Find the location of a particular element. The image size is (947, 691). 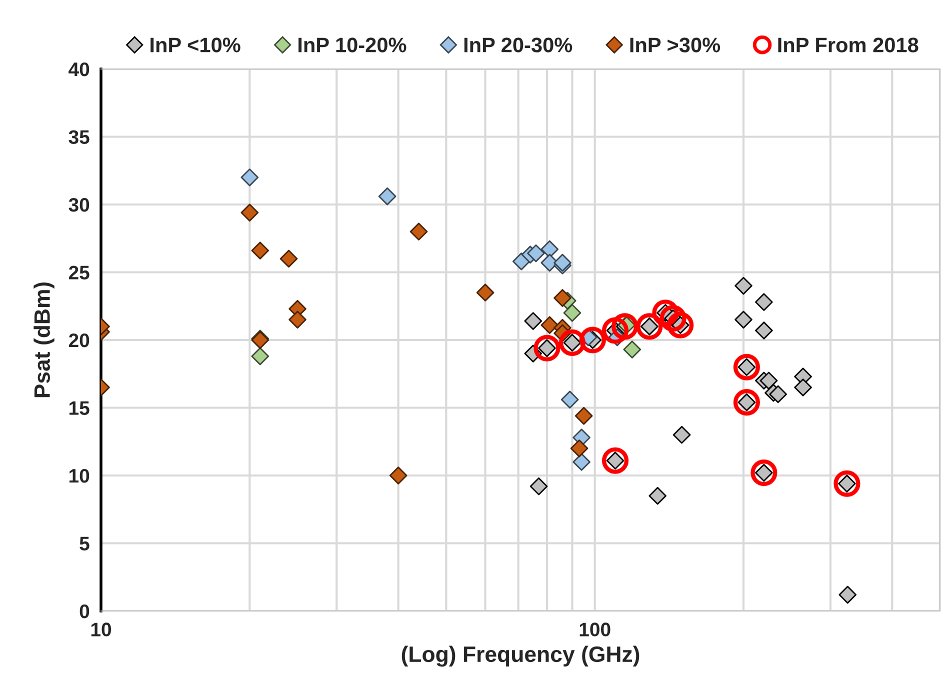

y-tick-label: 35 is located at coordinates (79, 137).